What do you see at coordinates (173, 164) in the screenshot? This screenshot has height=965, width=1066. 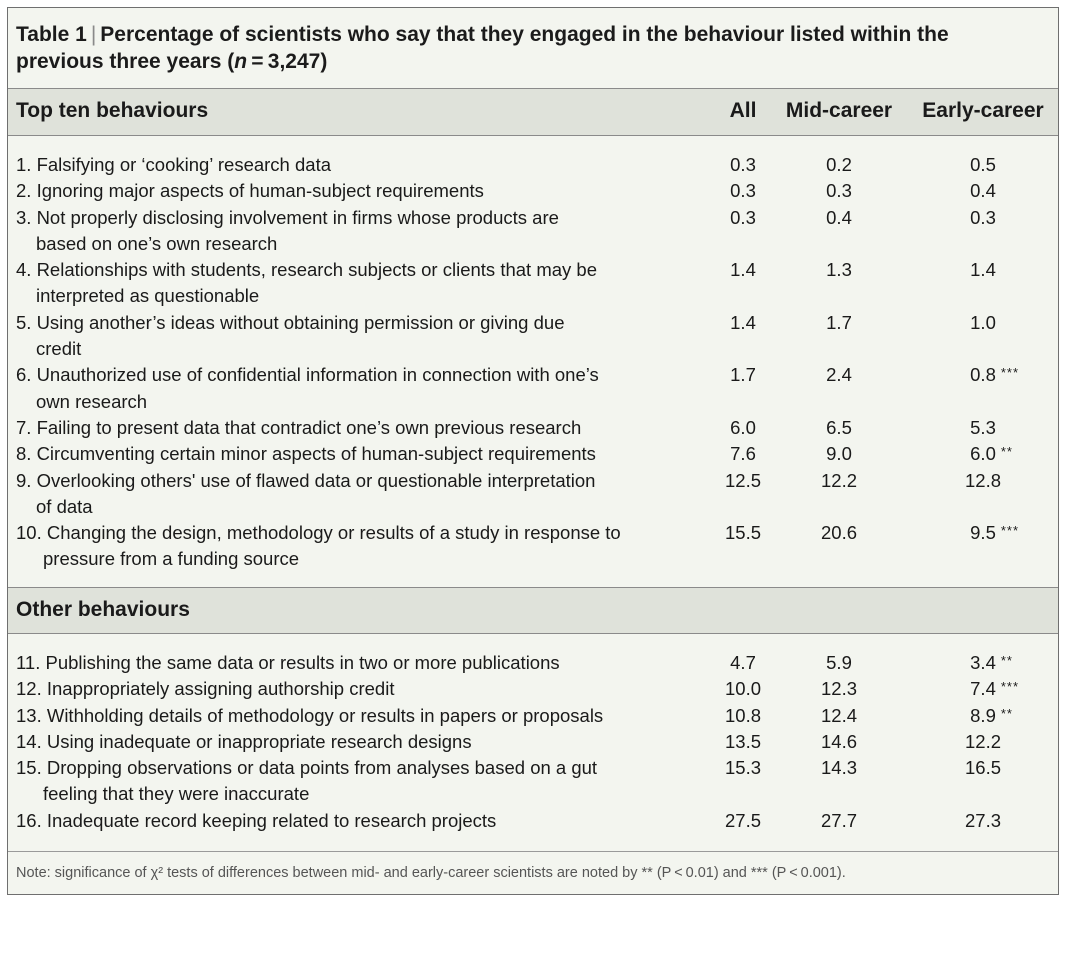 I see `behaviour-label-line1: 1. Falsifying or ‘cooking’ research data` at bounding box center [173, 164].